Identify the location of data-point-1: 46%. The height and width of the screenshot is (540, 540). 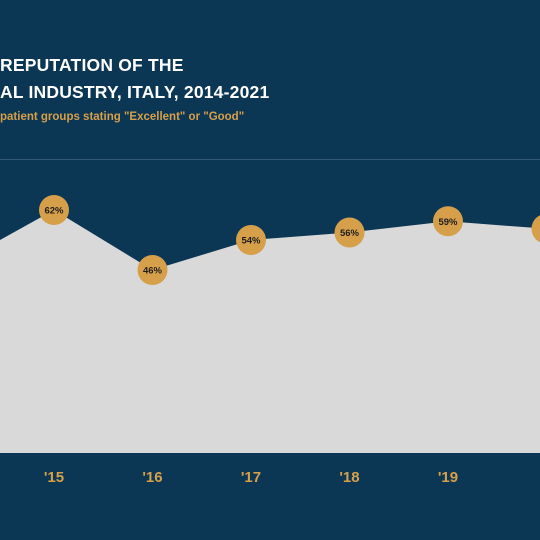
(152, 270).